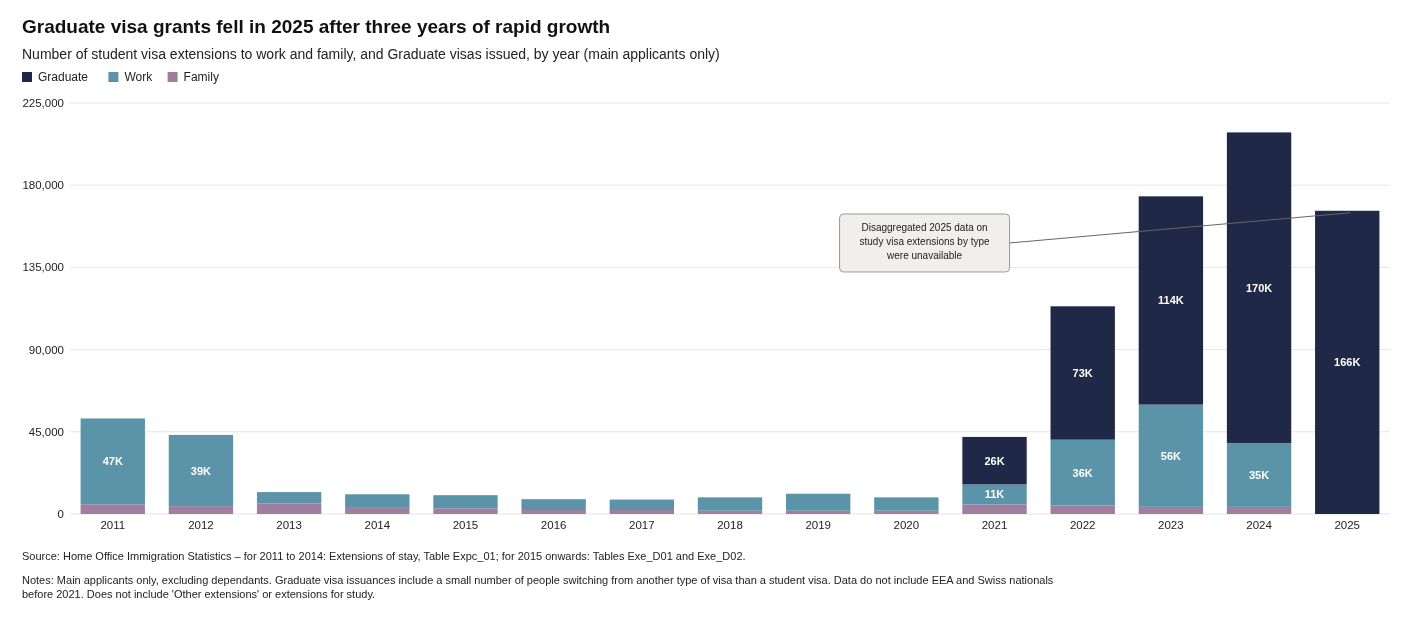  I want to click on x-tick-label: 2021, so click(994, 525).